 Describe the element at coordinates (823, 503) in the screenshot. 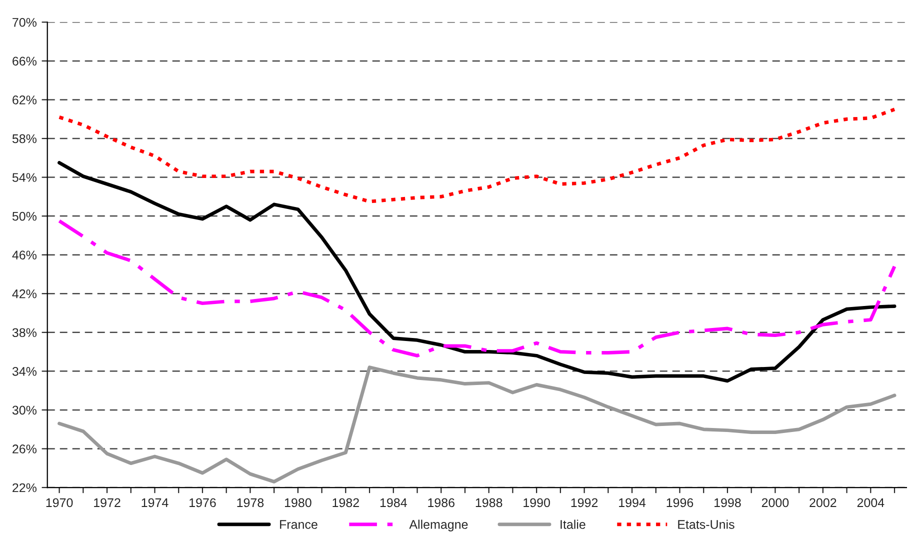

I see `x-tick-label: 2002` at that location.